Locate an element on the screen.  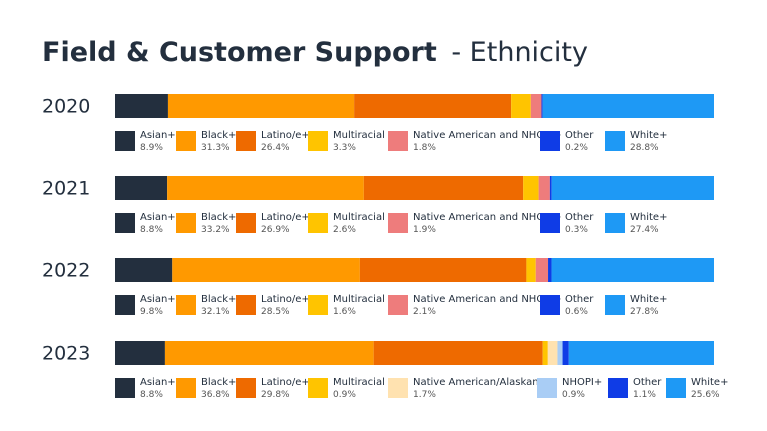
value-label: 0.3% is located at coordinates (576, 230).